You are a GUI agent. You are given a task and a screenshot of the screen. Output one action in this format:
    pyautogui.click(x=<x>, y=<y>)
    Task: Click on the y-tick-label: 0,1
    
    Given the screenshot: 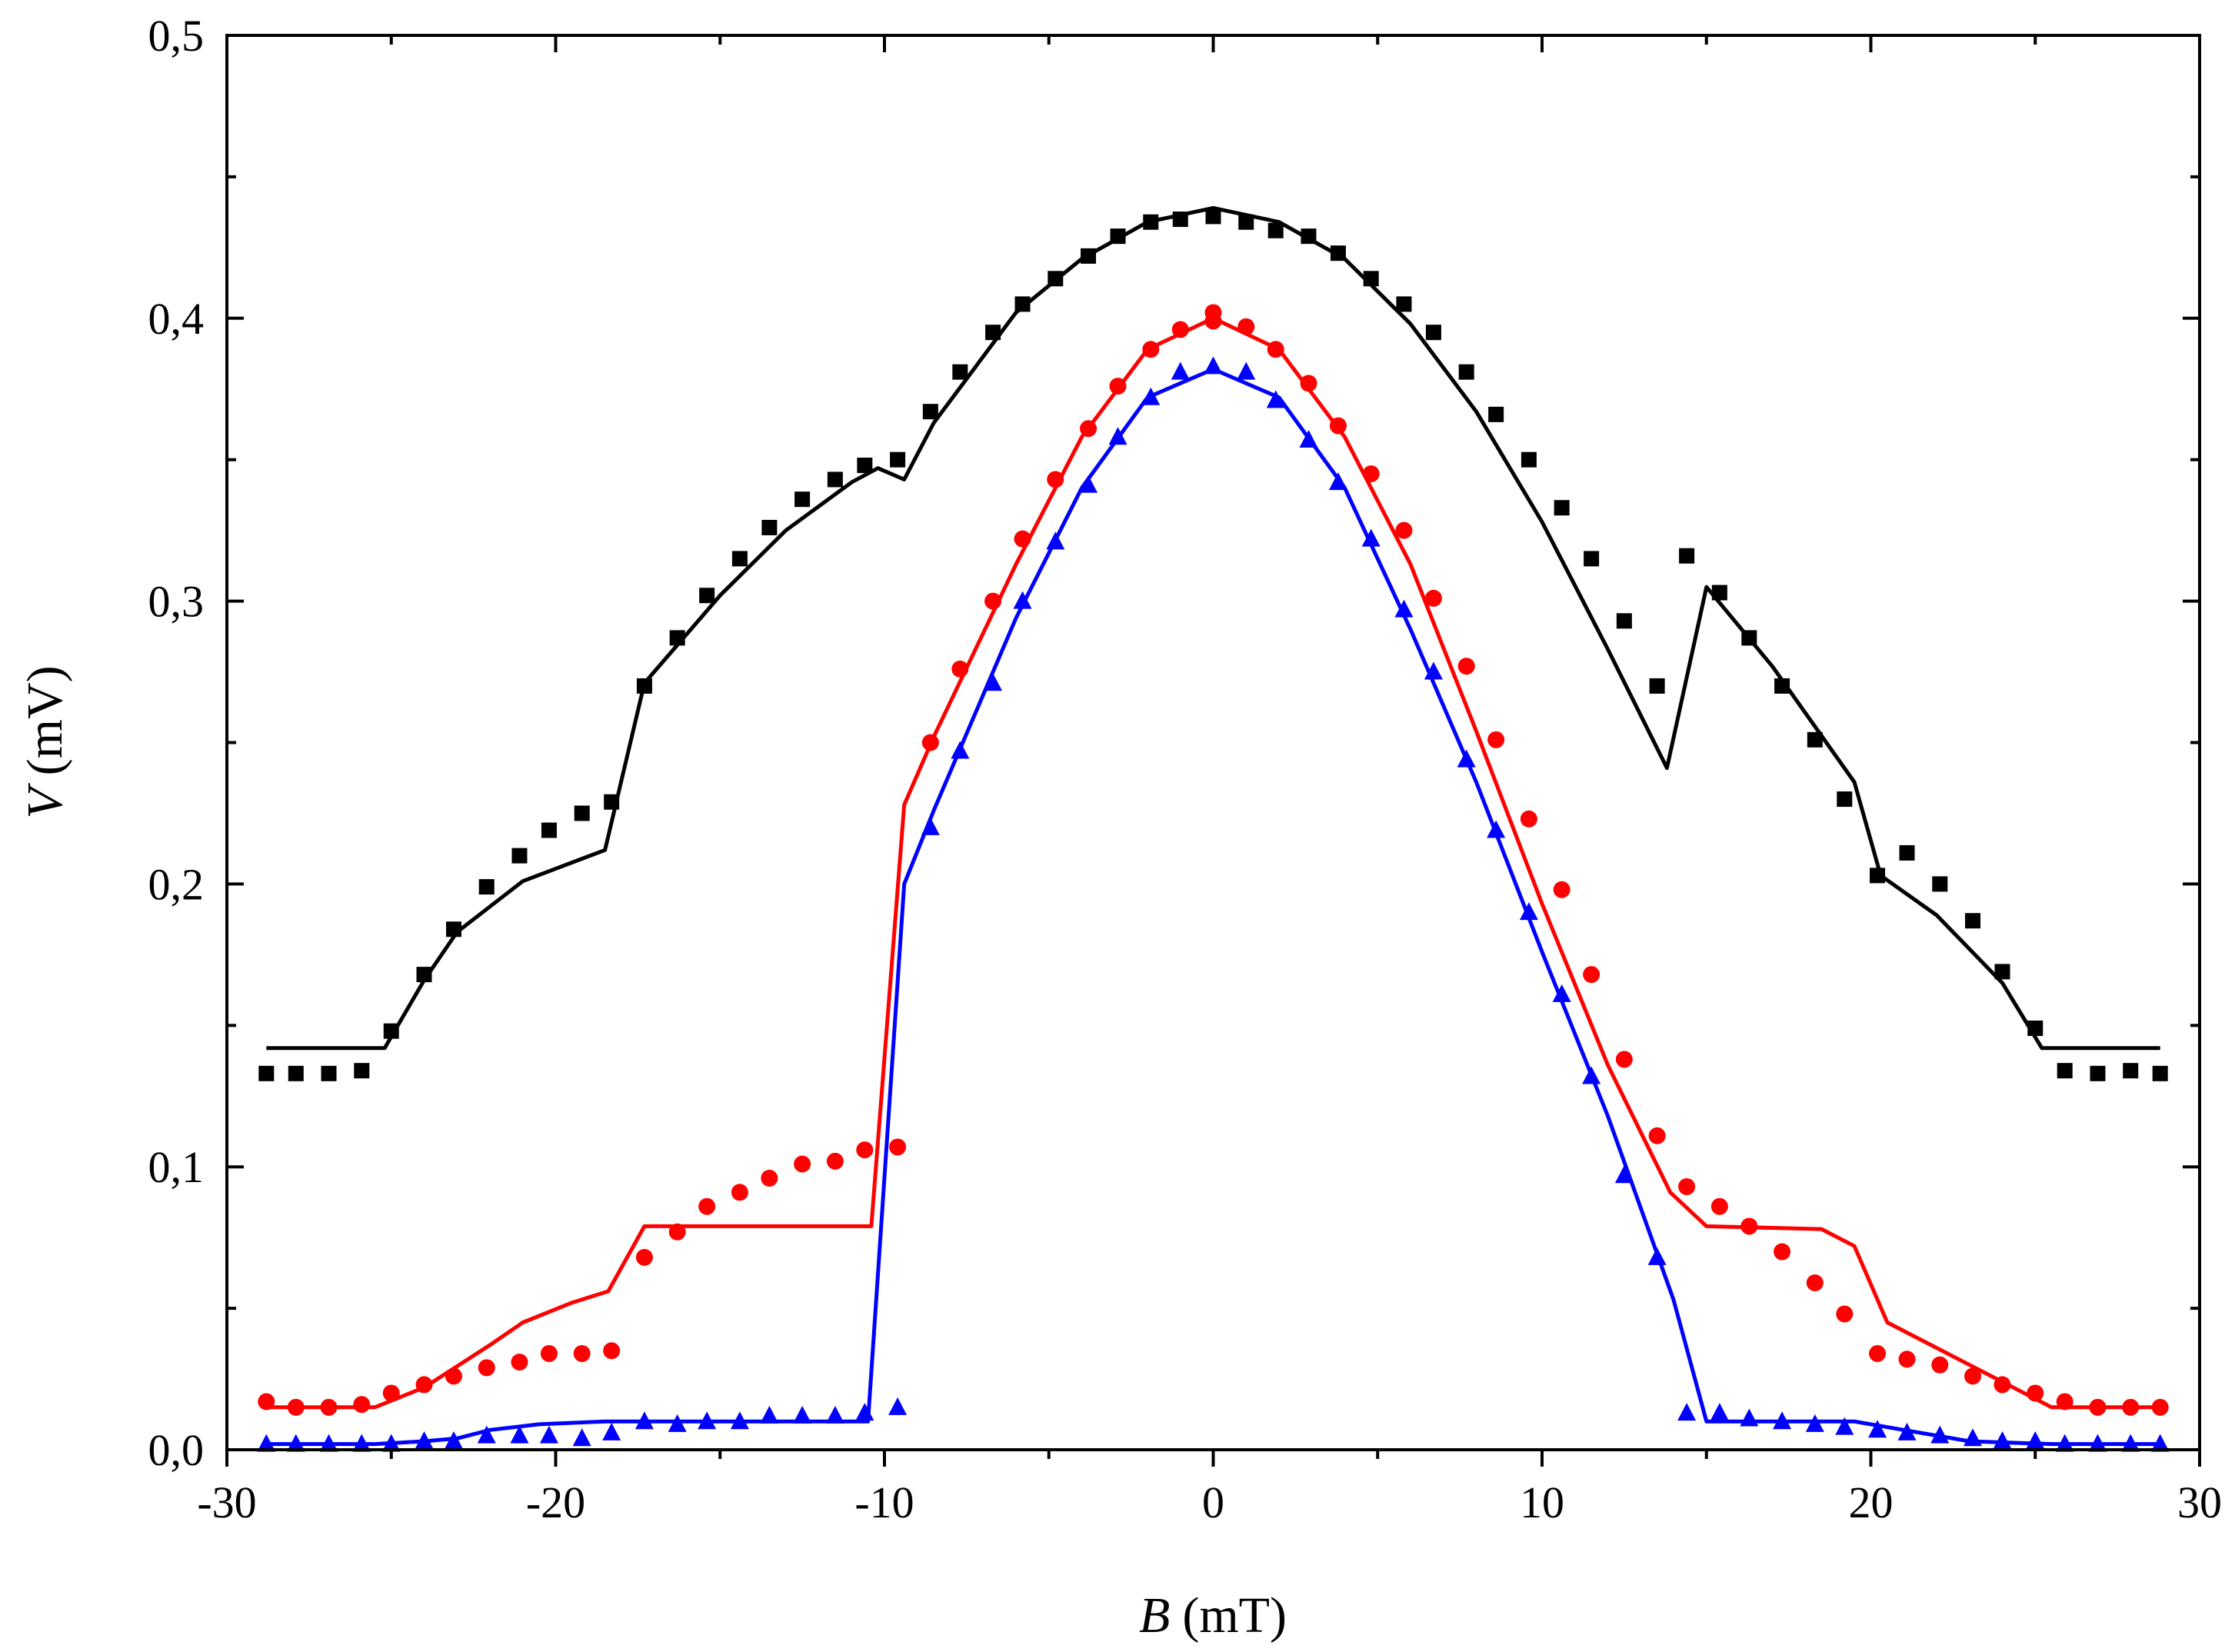 What is the action you would take?
    pyautogui.click(x=176, y=1167)
    